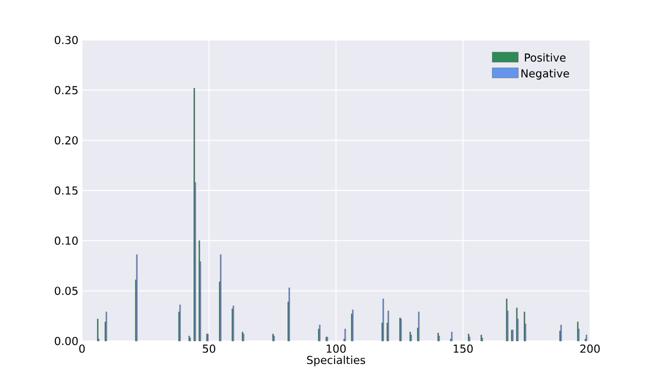  I want to click on y-tick-label: 0.05, so click(66, 290).